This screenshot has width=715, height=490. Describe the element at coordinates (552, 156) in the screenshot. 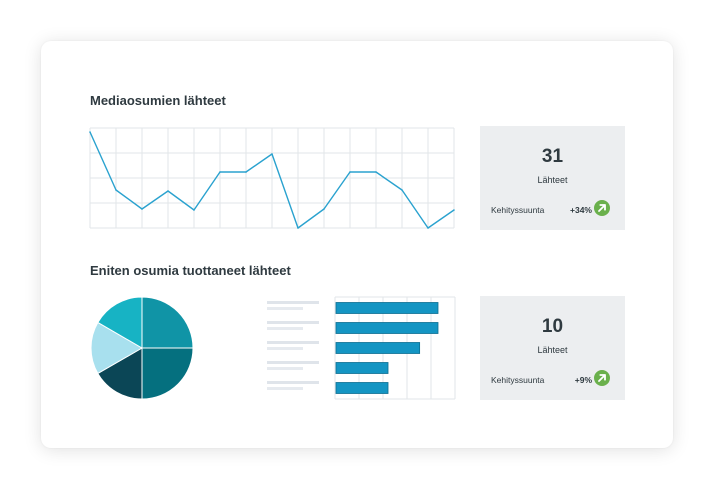

I see `sources-count: 31` at that location.